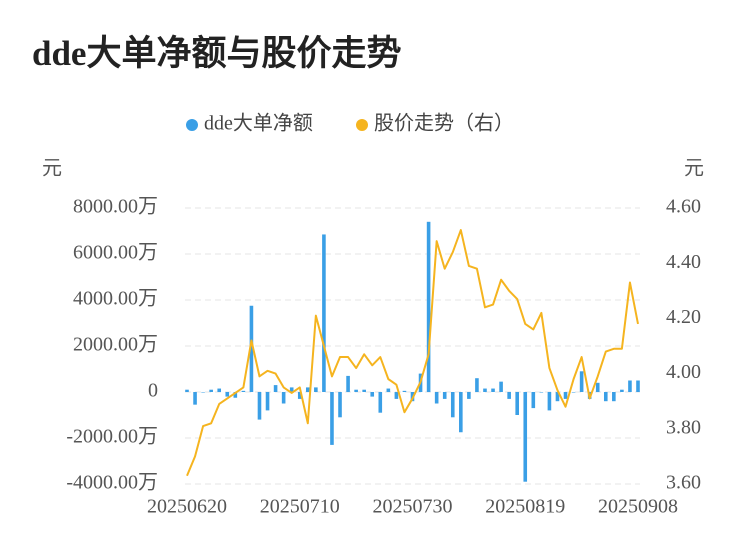 The height and width of the screenshot is (558, 750). Describe the element at coordinates (115, 345) in the screenshot. I see `y-tick-label: 2000.00万` at that location.